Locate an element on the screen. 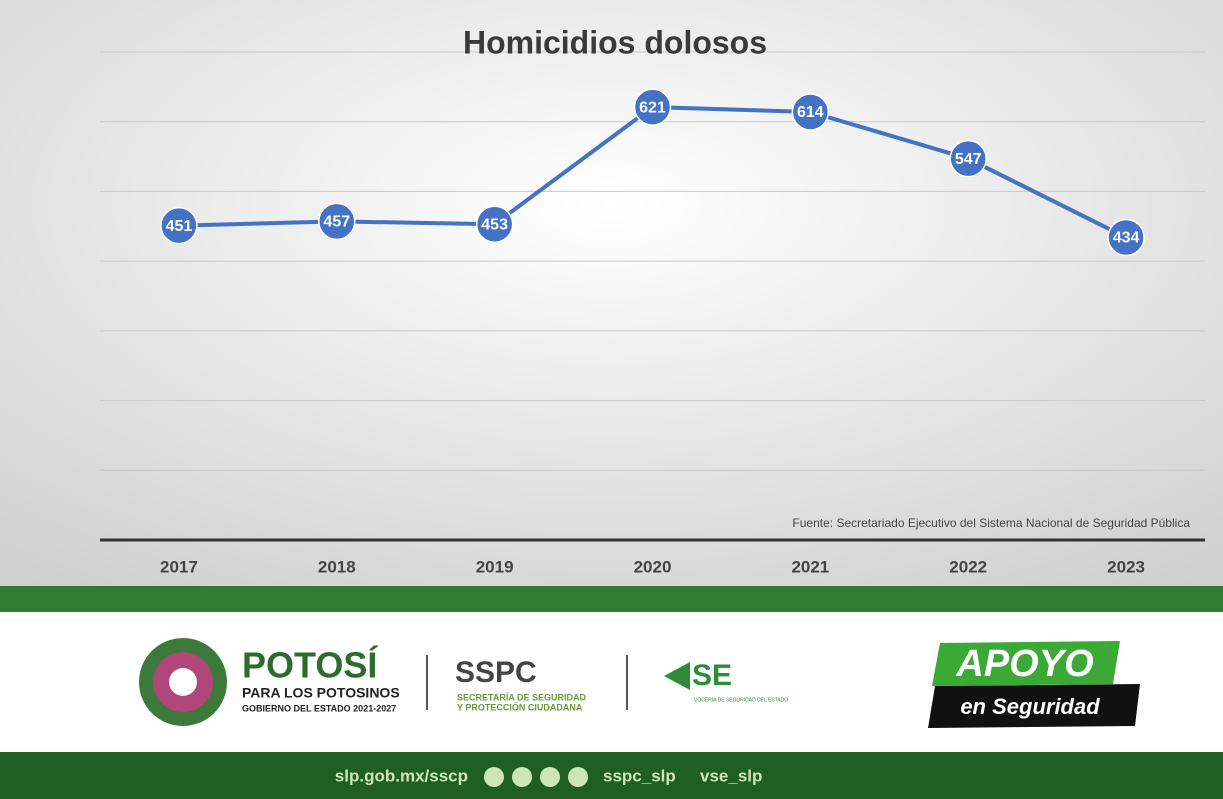  data-label: 457 is located at coordinates (336, 222).